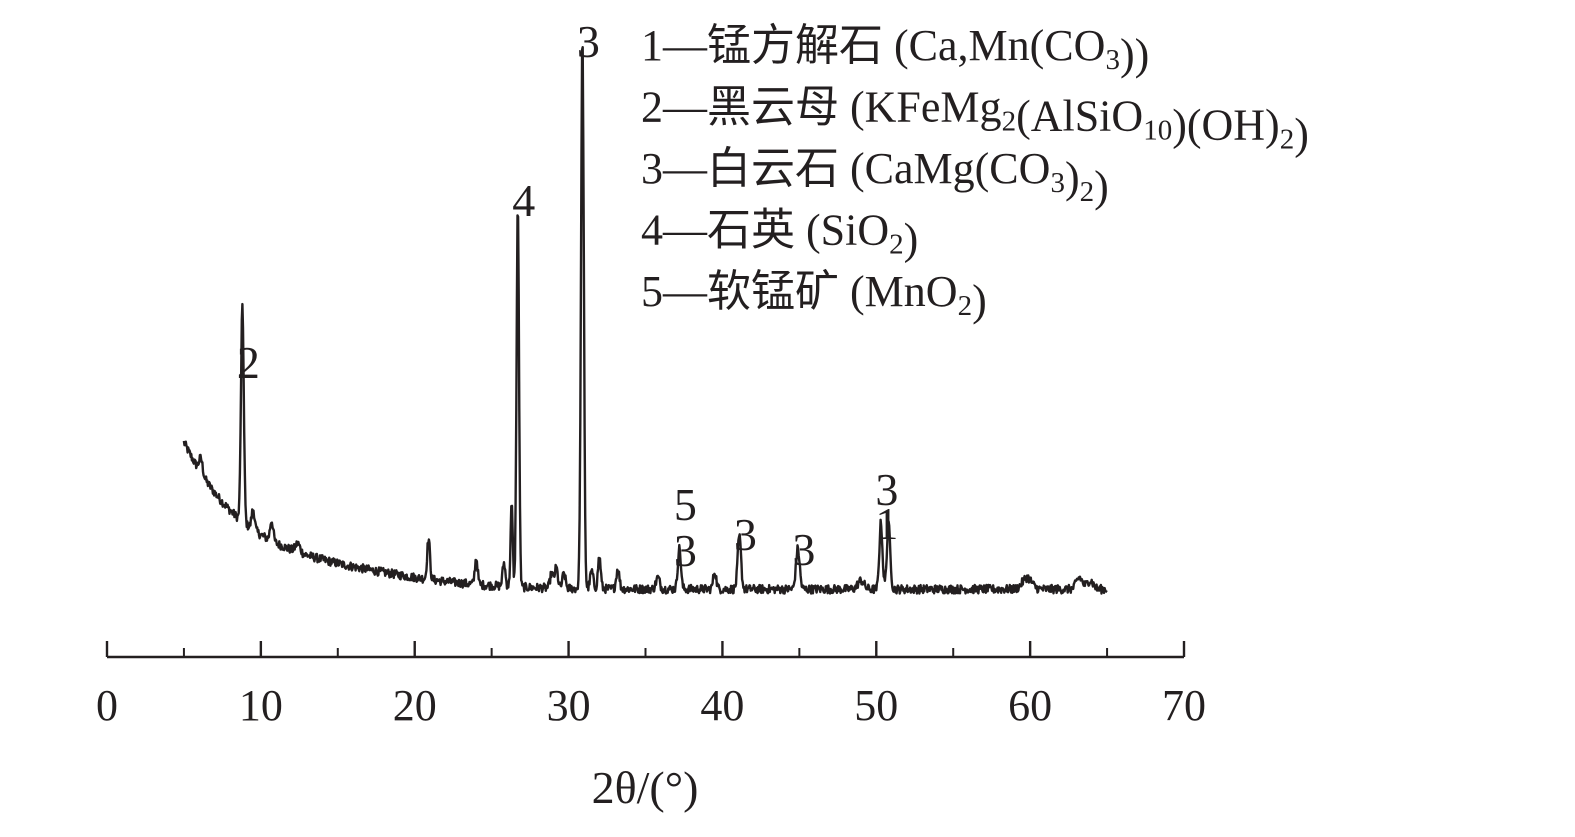 The image size is (1575, 837). Describe the element at coordinates (651, 685) in the screenshot. I see `x-ticks: 0 10 20 30 40 50 60 70` at that location.